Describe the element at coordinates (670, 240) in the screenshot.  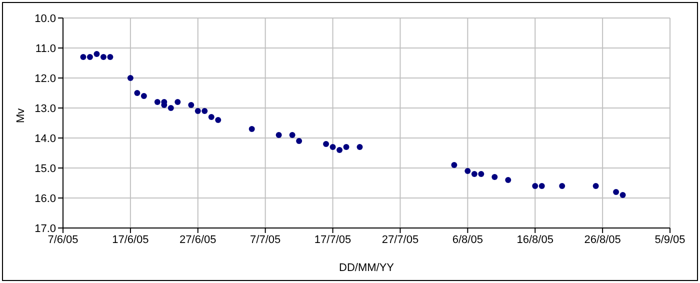
I see `x-tick-label: 5/9/05` at that location.